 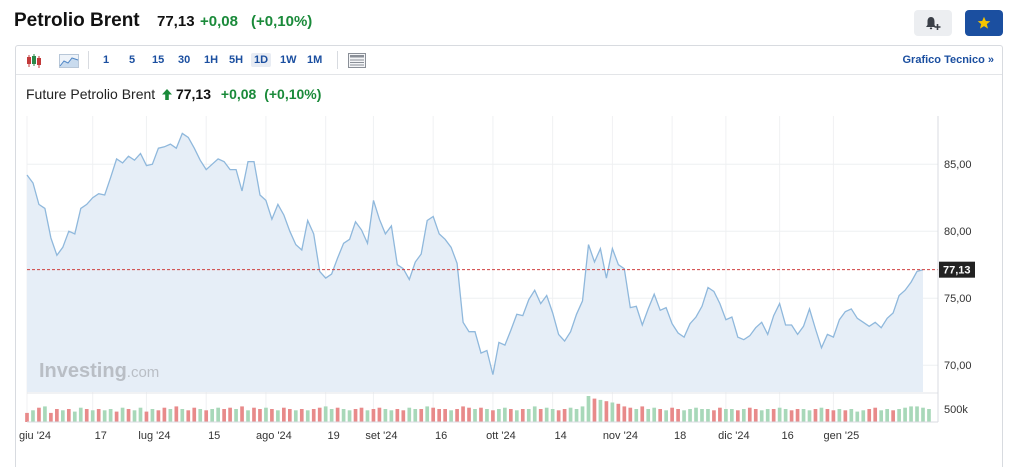 I want to click on table-view-icon, so click(x=357, y=60).